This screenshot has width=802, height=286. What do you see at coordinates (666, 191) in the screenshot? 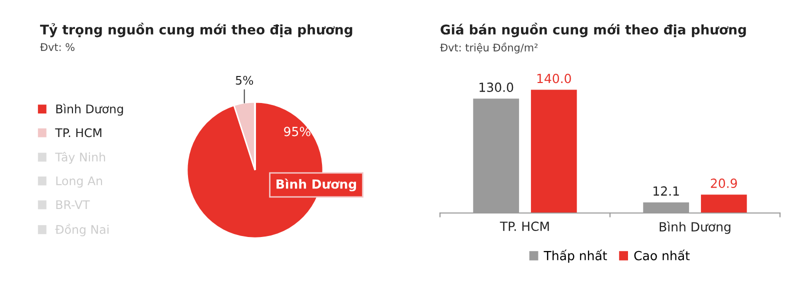
I see `data-label: 12.1` at bounding box center [666, 191].